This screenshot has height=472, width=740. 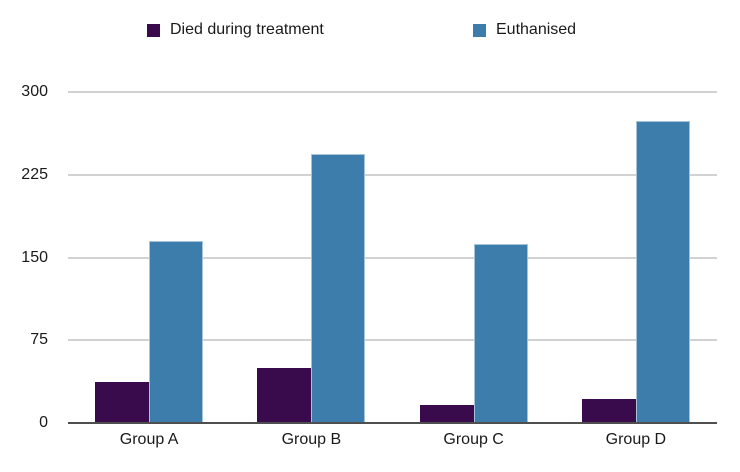 What do you see at coordinates (338, 288) in the screenshot?
I see `bar-euthanised-group-b` at bounding box center [338, 288].